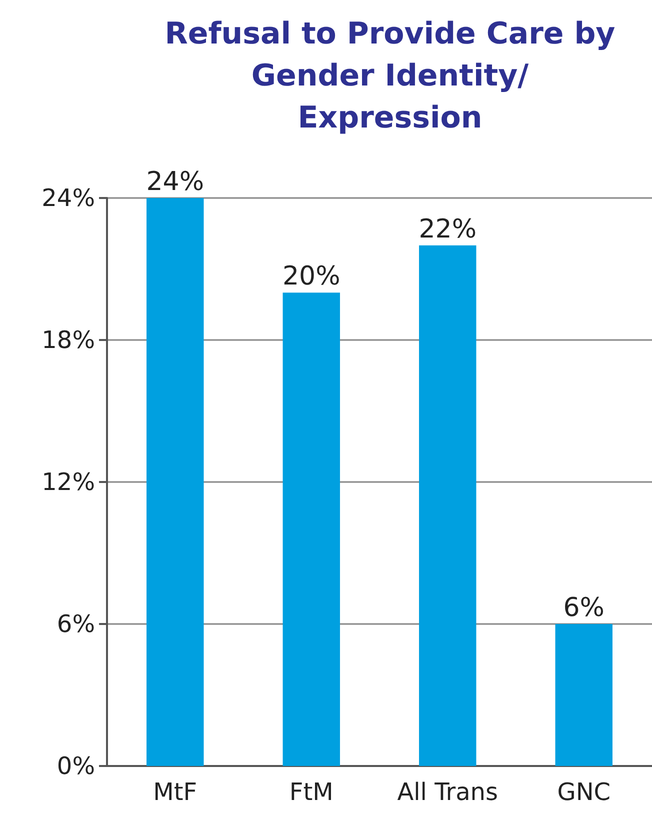  I want to click on x-tick-label: FtM, so click(311, 792).